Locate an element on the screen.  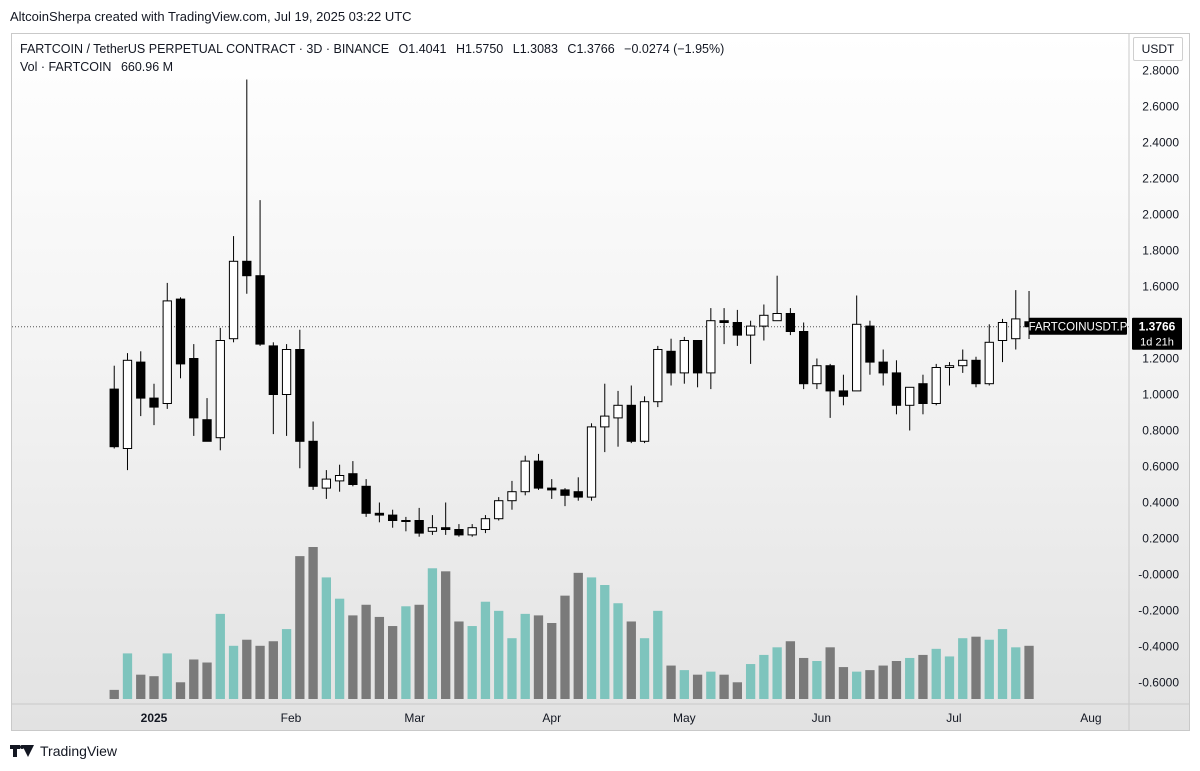
y-tick-label: -0.2000 is located at coordinates (1158, 611).